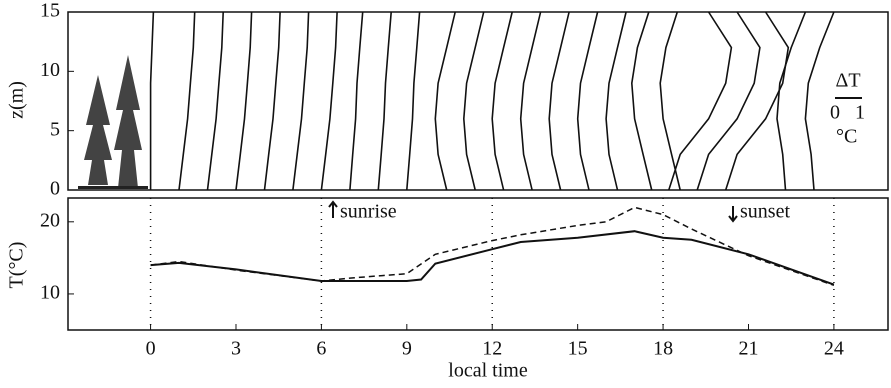 The width and height of the screenshot is (891, 388). What do you see at coordinates (17, 100) in the screenshot?
I see `y-axis-label: z(m)` at bounding box center [17, 100].